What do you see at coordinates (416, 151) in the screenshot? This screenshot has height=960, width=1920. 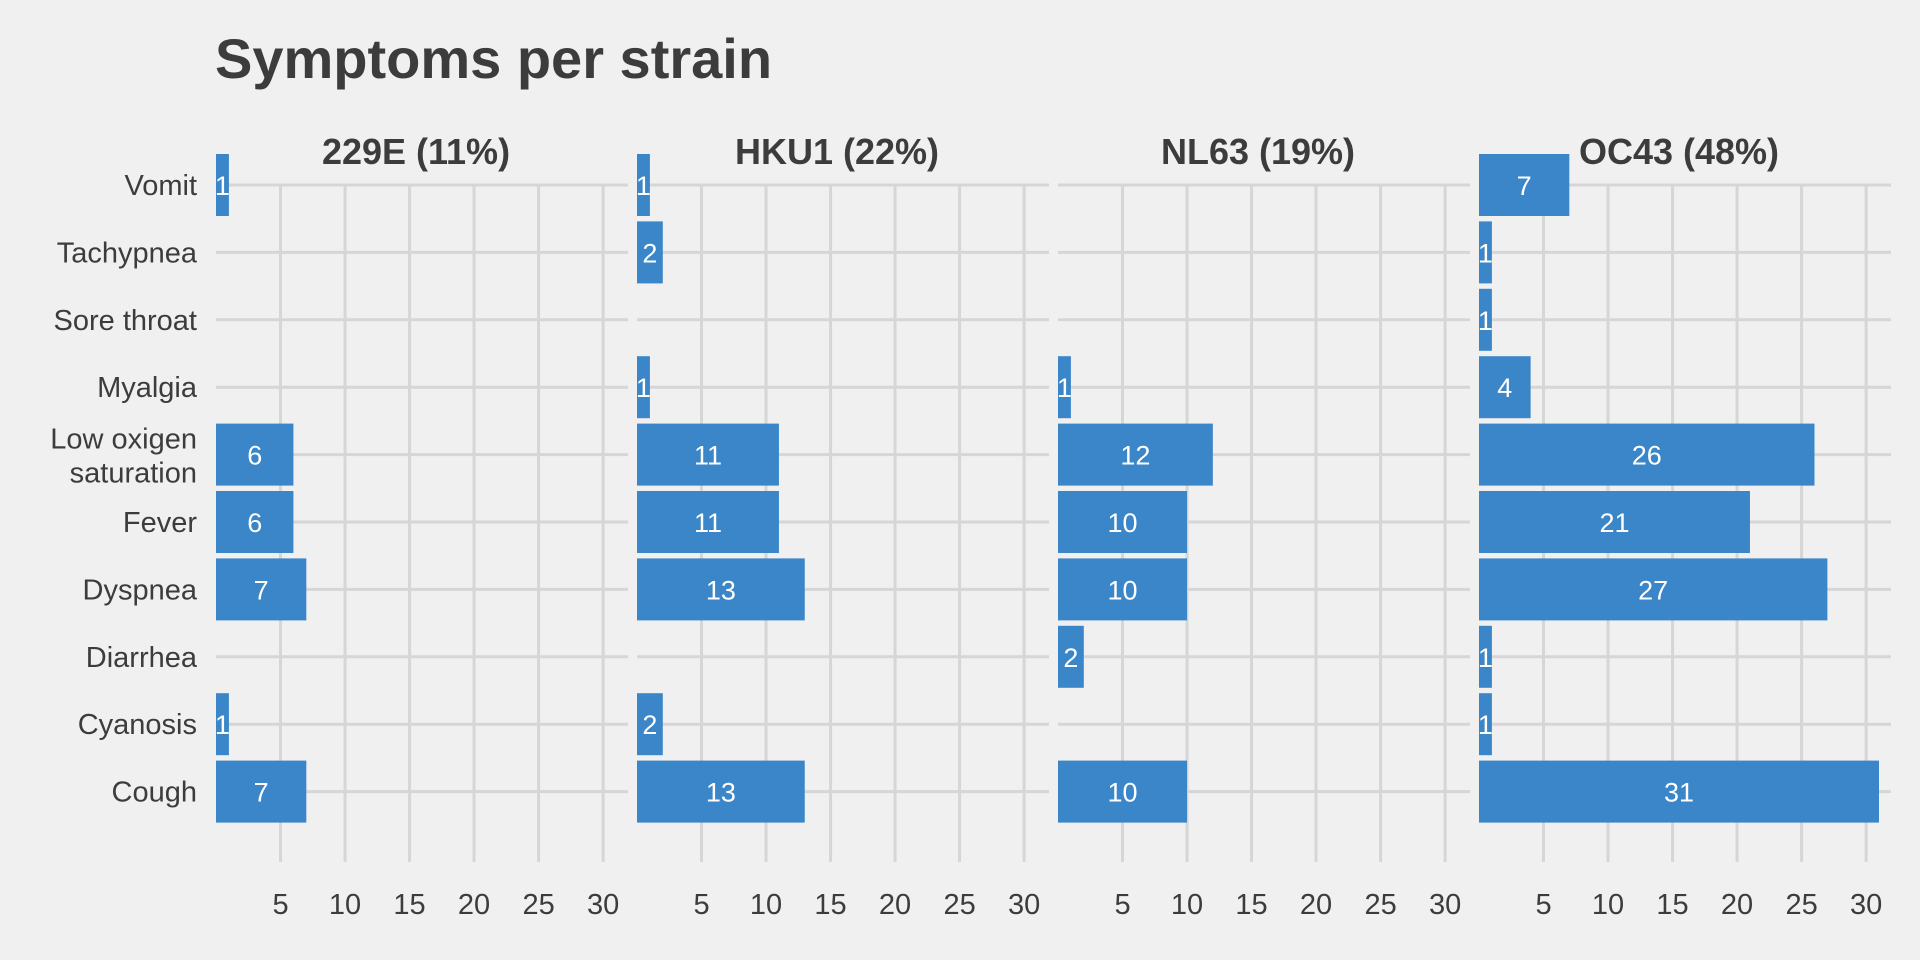 I see `facet-title: 229E (11%)` at bounding box center [416, 151].